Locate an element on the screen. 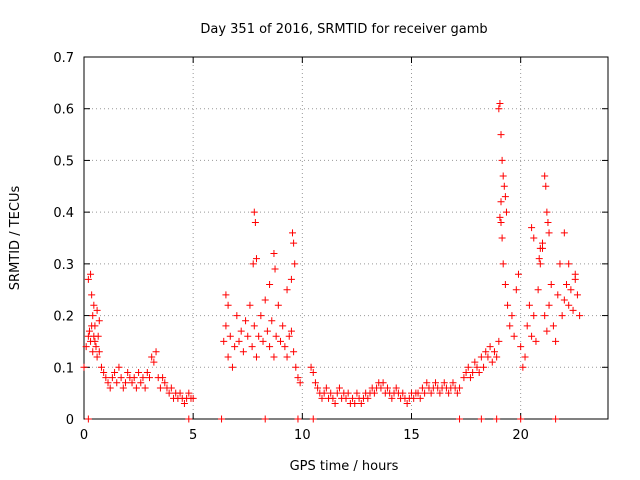 This screenshot has height=480, width=640. y-tick-label: 0.5 is located at coordinates (63, 161).